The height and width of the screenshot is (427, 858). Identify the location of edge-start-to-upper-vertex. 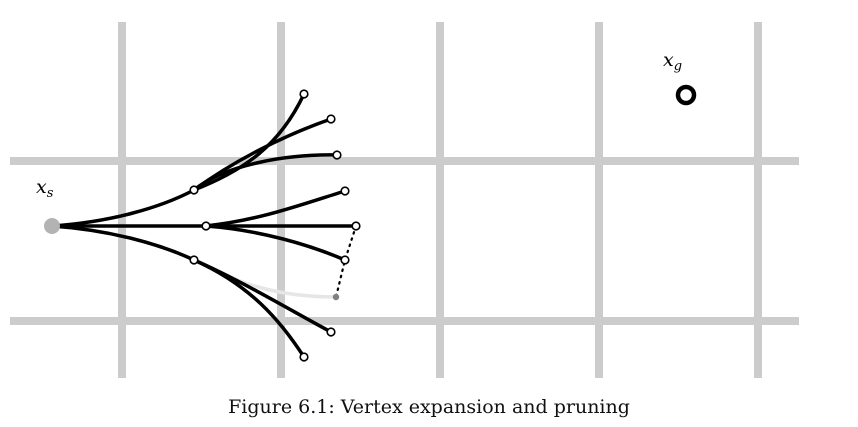
(123, 208).